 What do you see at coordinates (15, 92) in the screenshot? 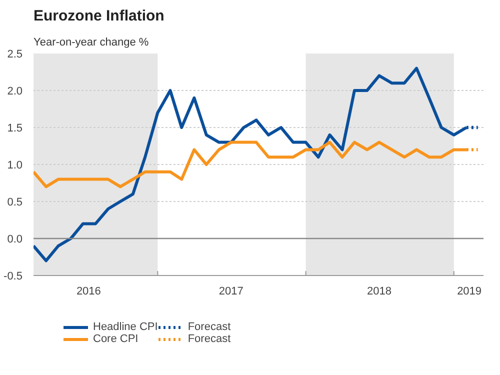
I see `y-tick-label: 2.0` at bounding box center [15, 92].